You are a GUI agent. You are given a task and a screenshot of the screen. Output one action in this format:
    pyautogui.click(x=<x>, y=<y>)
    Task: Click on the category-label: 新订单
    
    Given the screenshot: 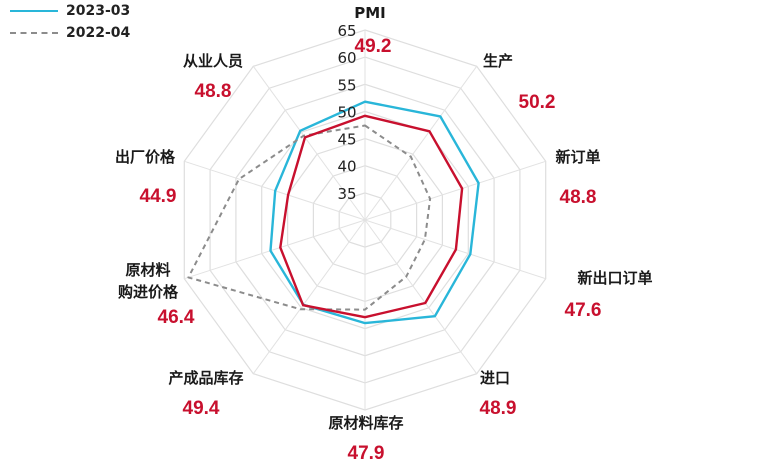 What is the action you would take?
    pyautogui.click(x=577, y=157)
    